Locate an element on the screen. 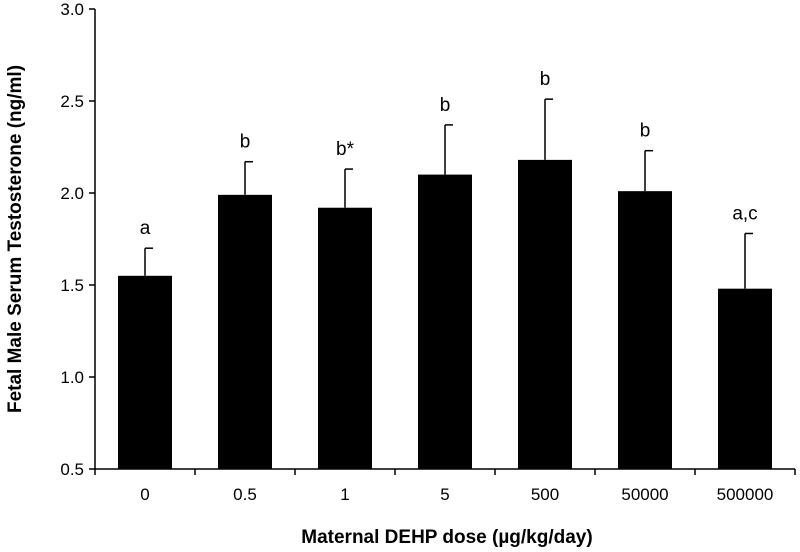 Image resolution: width=800 pixels, height=552 pixels. y-tick-label: 3.0 is located at coordinates (72, 9).